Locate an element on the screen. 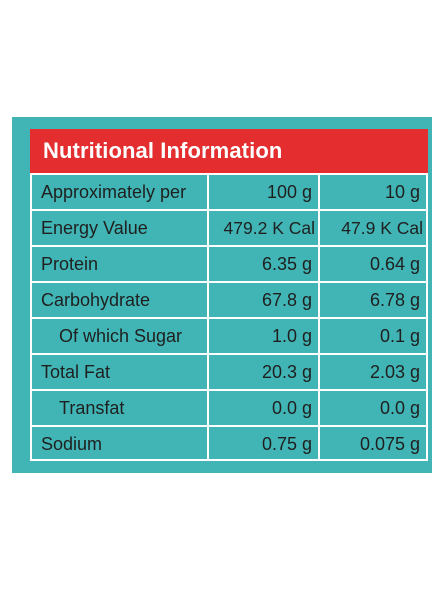 Image resolution: width=442 pixels, height=590 pixels. value-per-100g: 100 g is located at coordinates (262, 192).